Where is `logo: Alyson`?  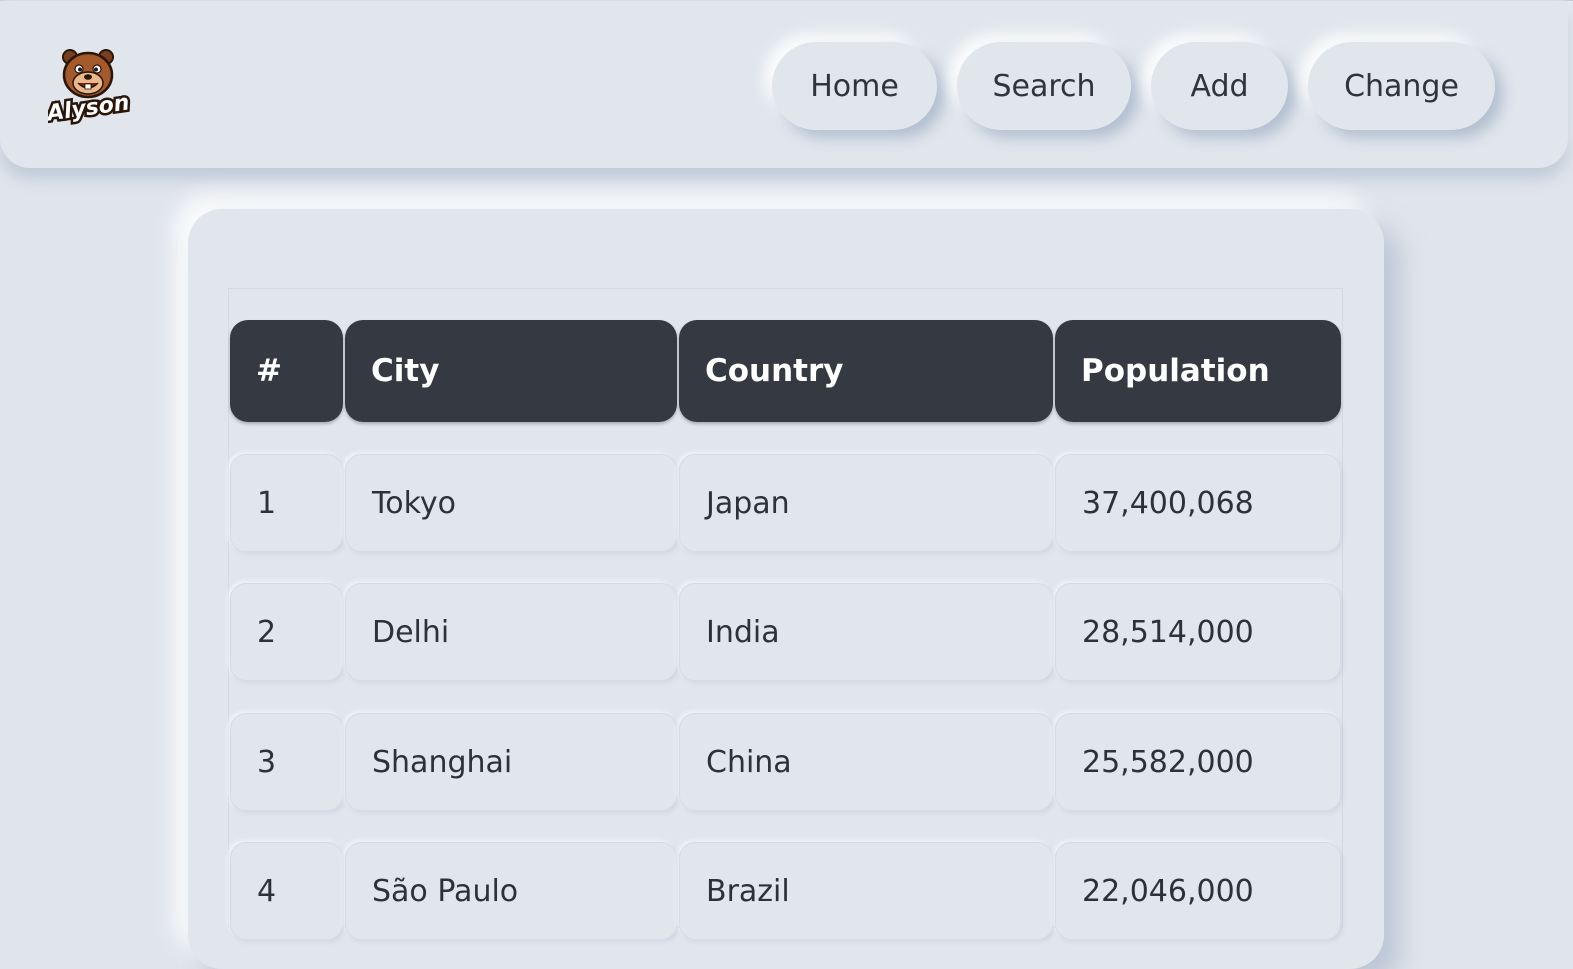 logo: Alyson is located at coordinates (87, 87).